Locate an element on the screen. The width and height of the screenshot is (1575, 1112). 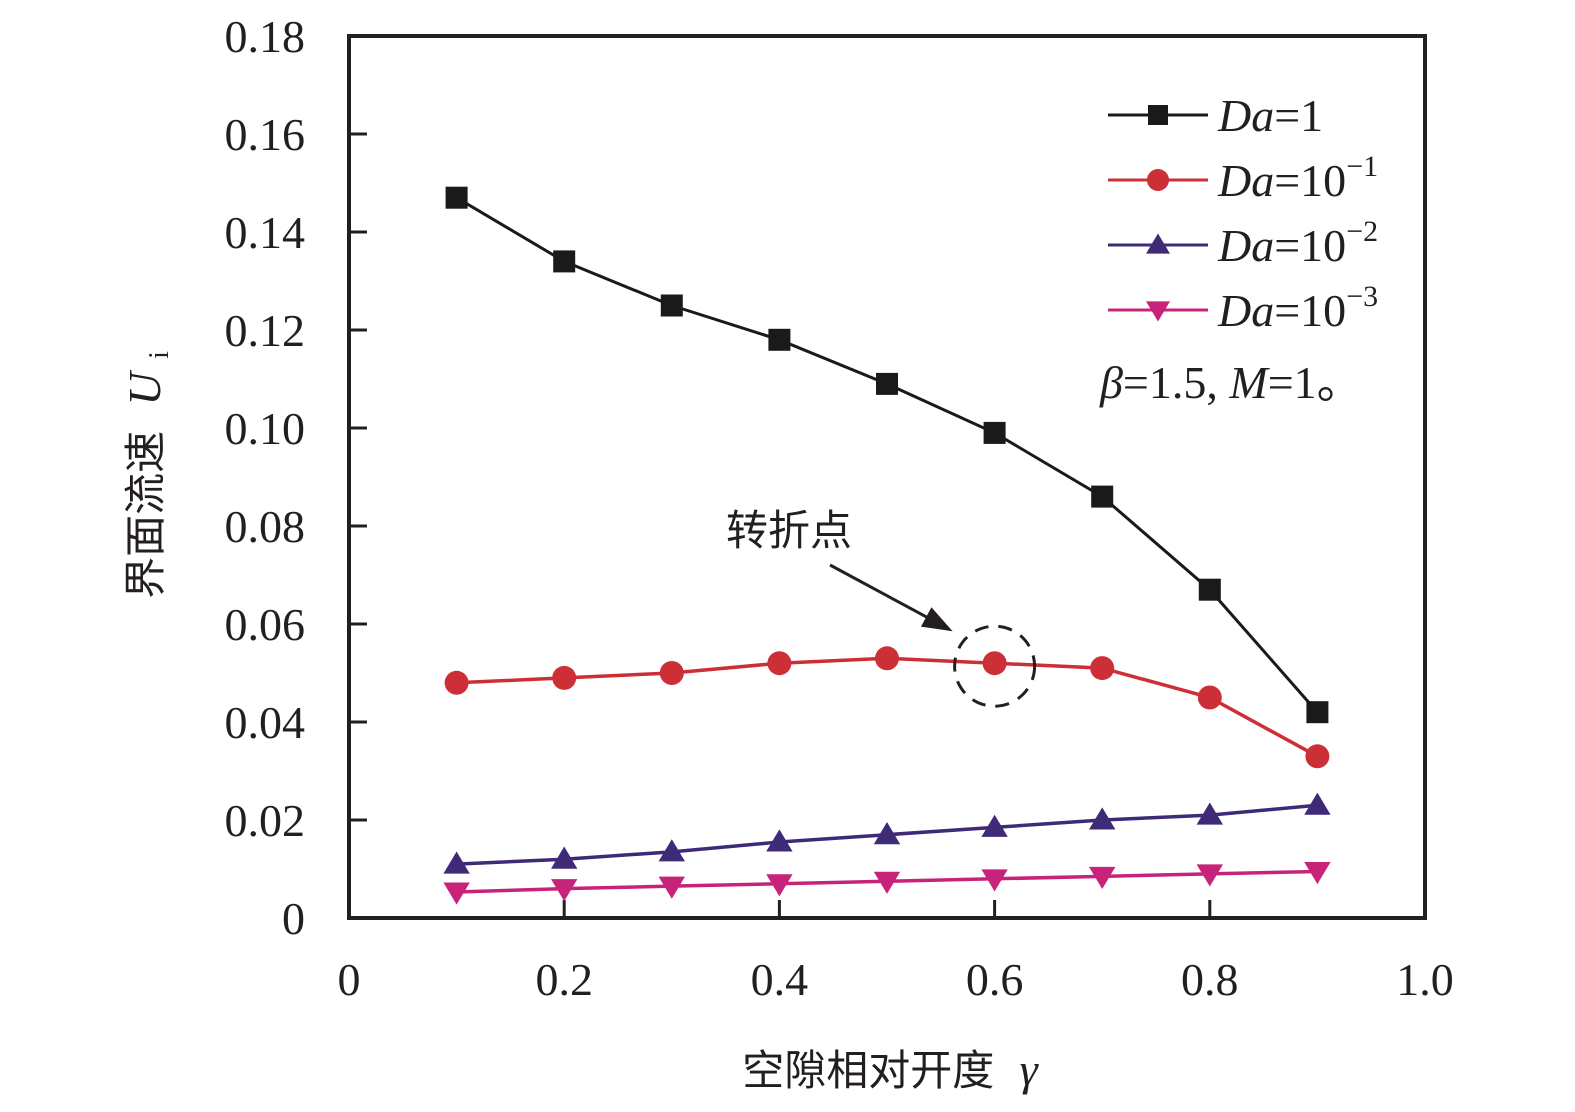
legend-label-exponent: −2 is located at coordinates (1362, 231).